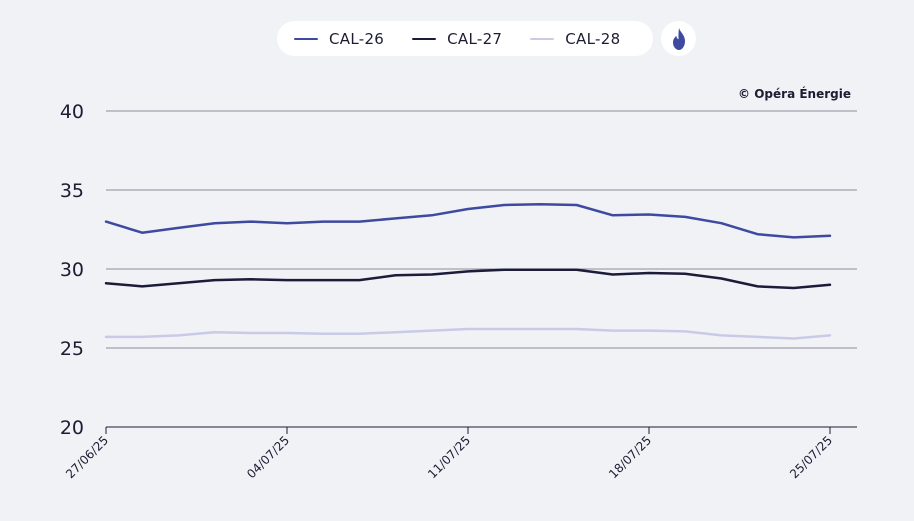 Image resolution: width=914 pixels, height=521 pixels. Describe the element at coordinates (794, 94) in the screenshot. I see `source-credit: © Opéra Énergie` at that location.